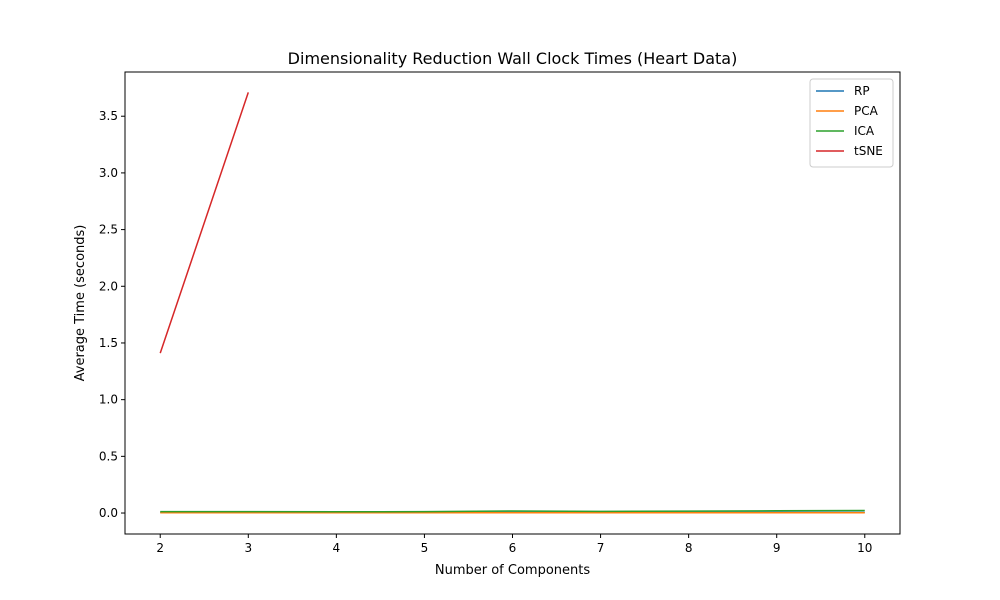  Describe the element at coordinates (425, 548) in the screenshot. I see `x-tick-label: 5` at that location.